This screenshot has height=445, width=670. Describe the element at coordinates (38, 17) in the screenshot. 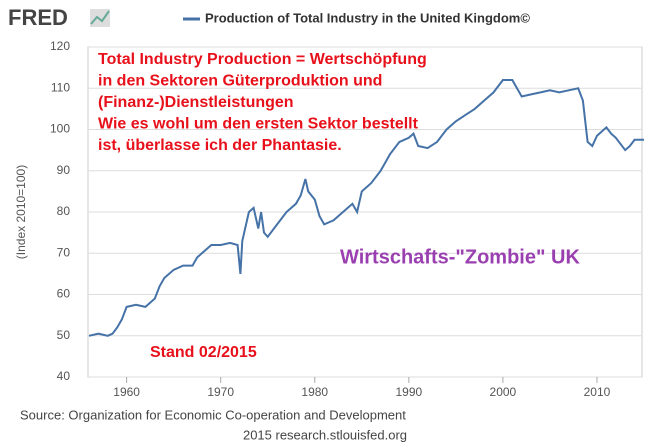

I see `logo: FRED` at that location.